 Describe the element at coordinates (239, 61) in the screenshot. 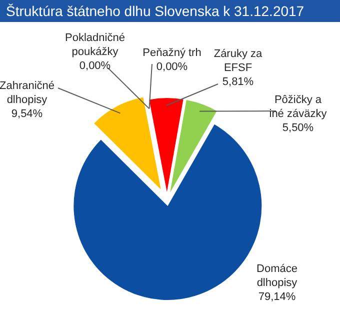

I see `slice-label: Záruky za EFSF` at that location.